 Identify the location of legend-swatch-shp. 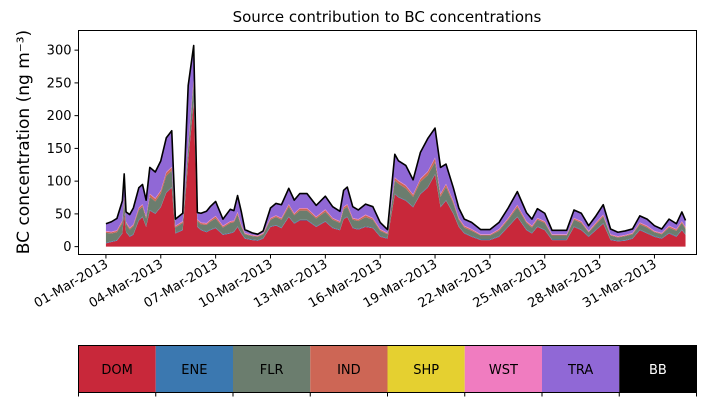
(426, 369).